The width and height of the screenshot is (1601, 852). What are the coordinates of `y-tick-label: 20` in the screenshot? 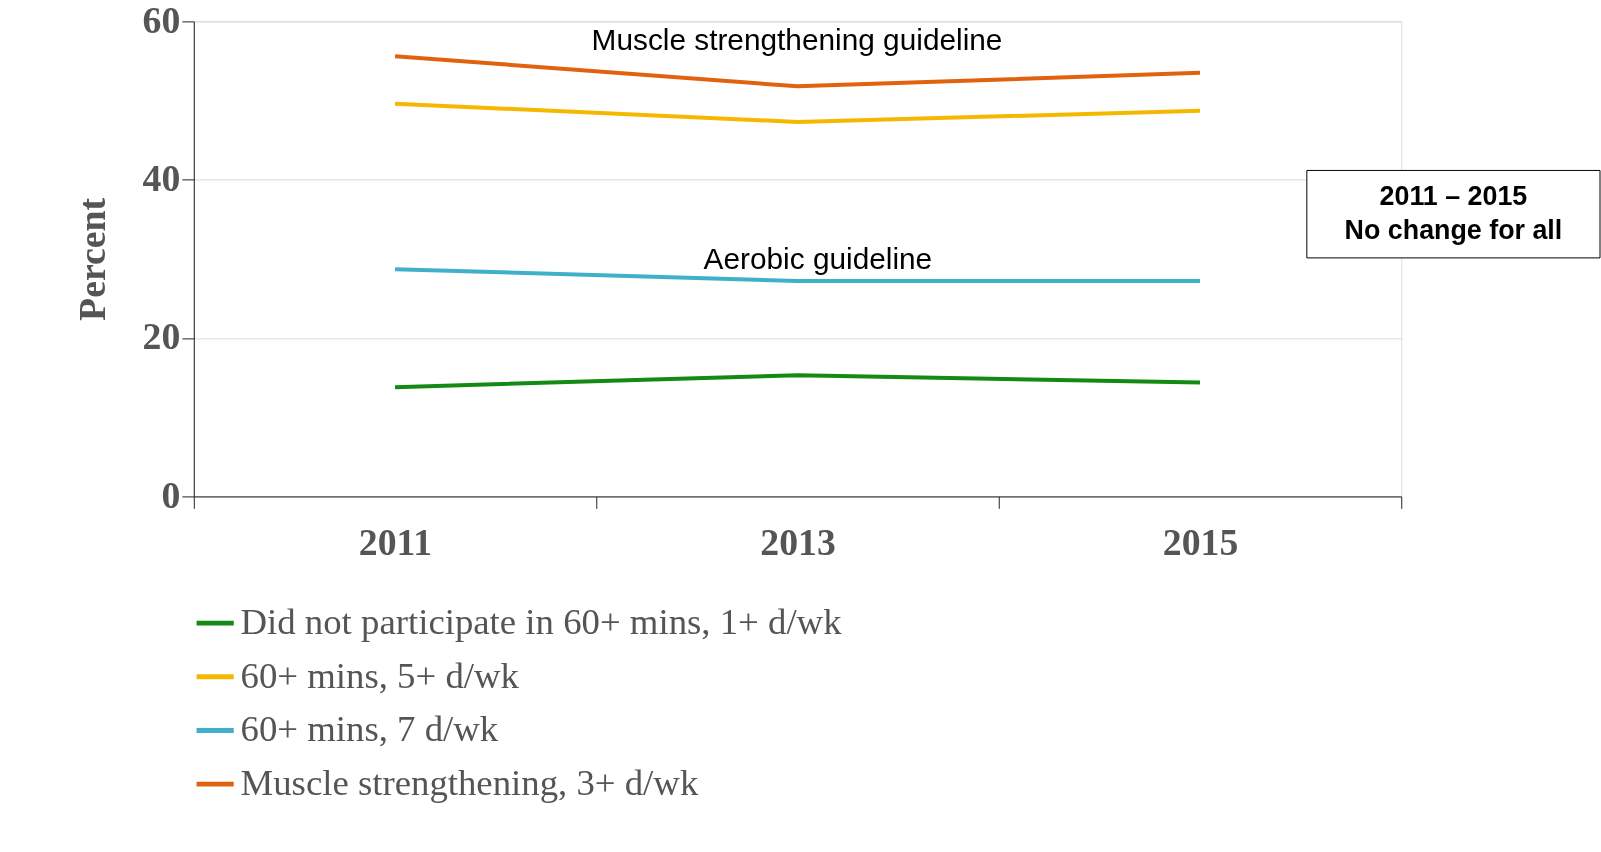 It's located at (161, 336).